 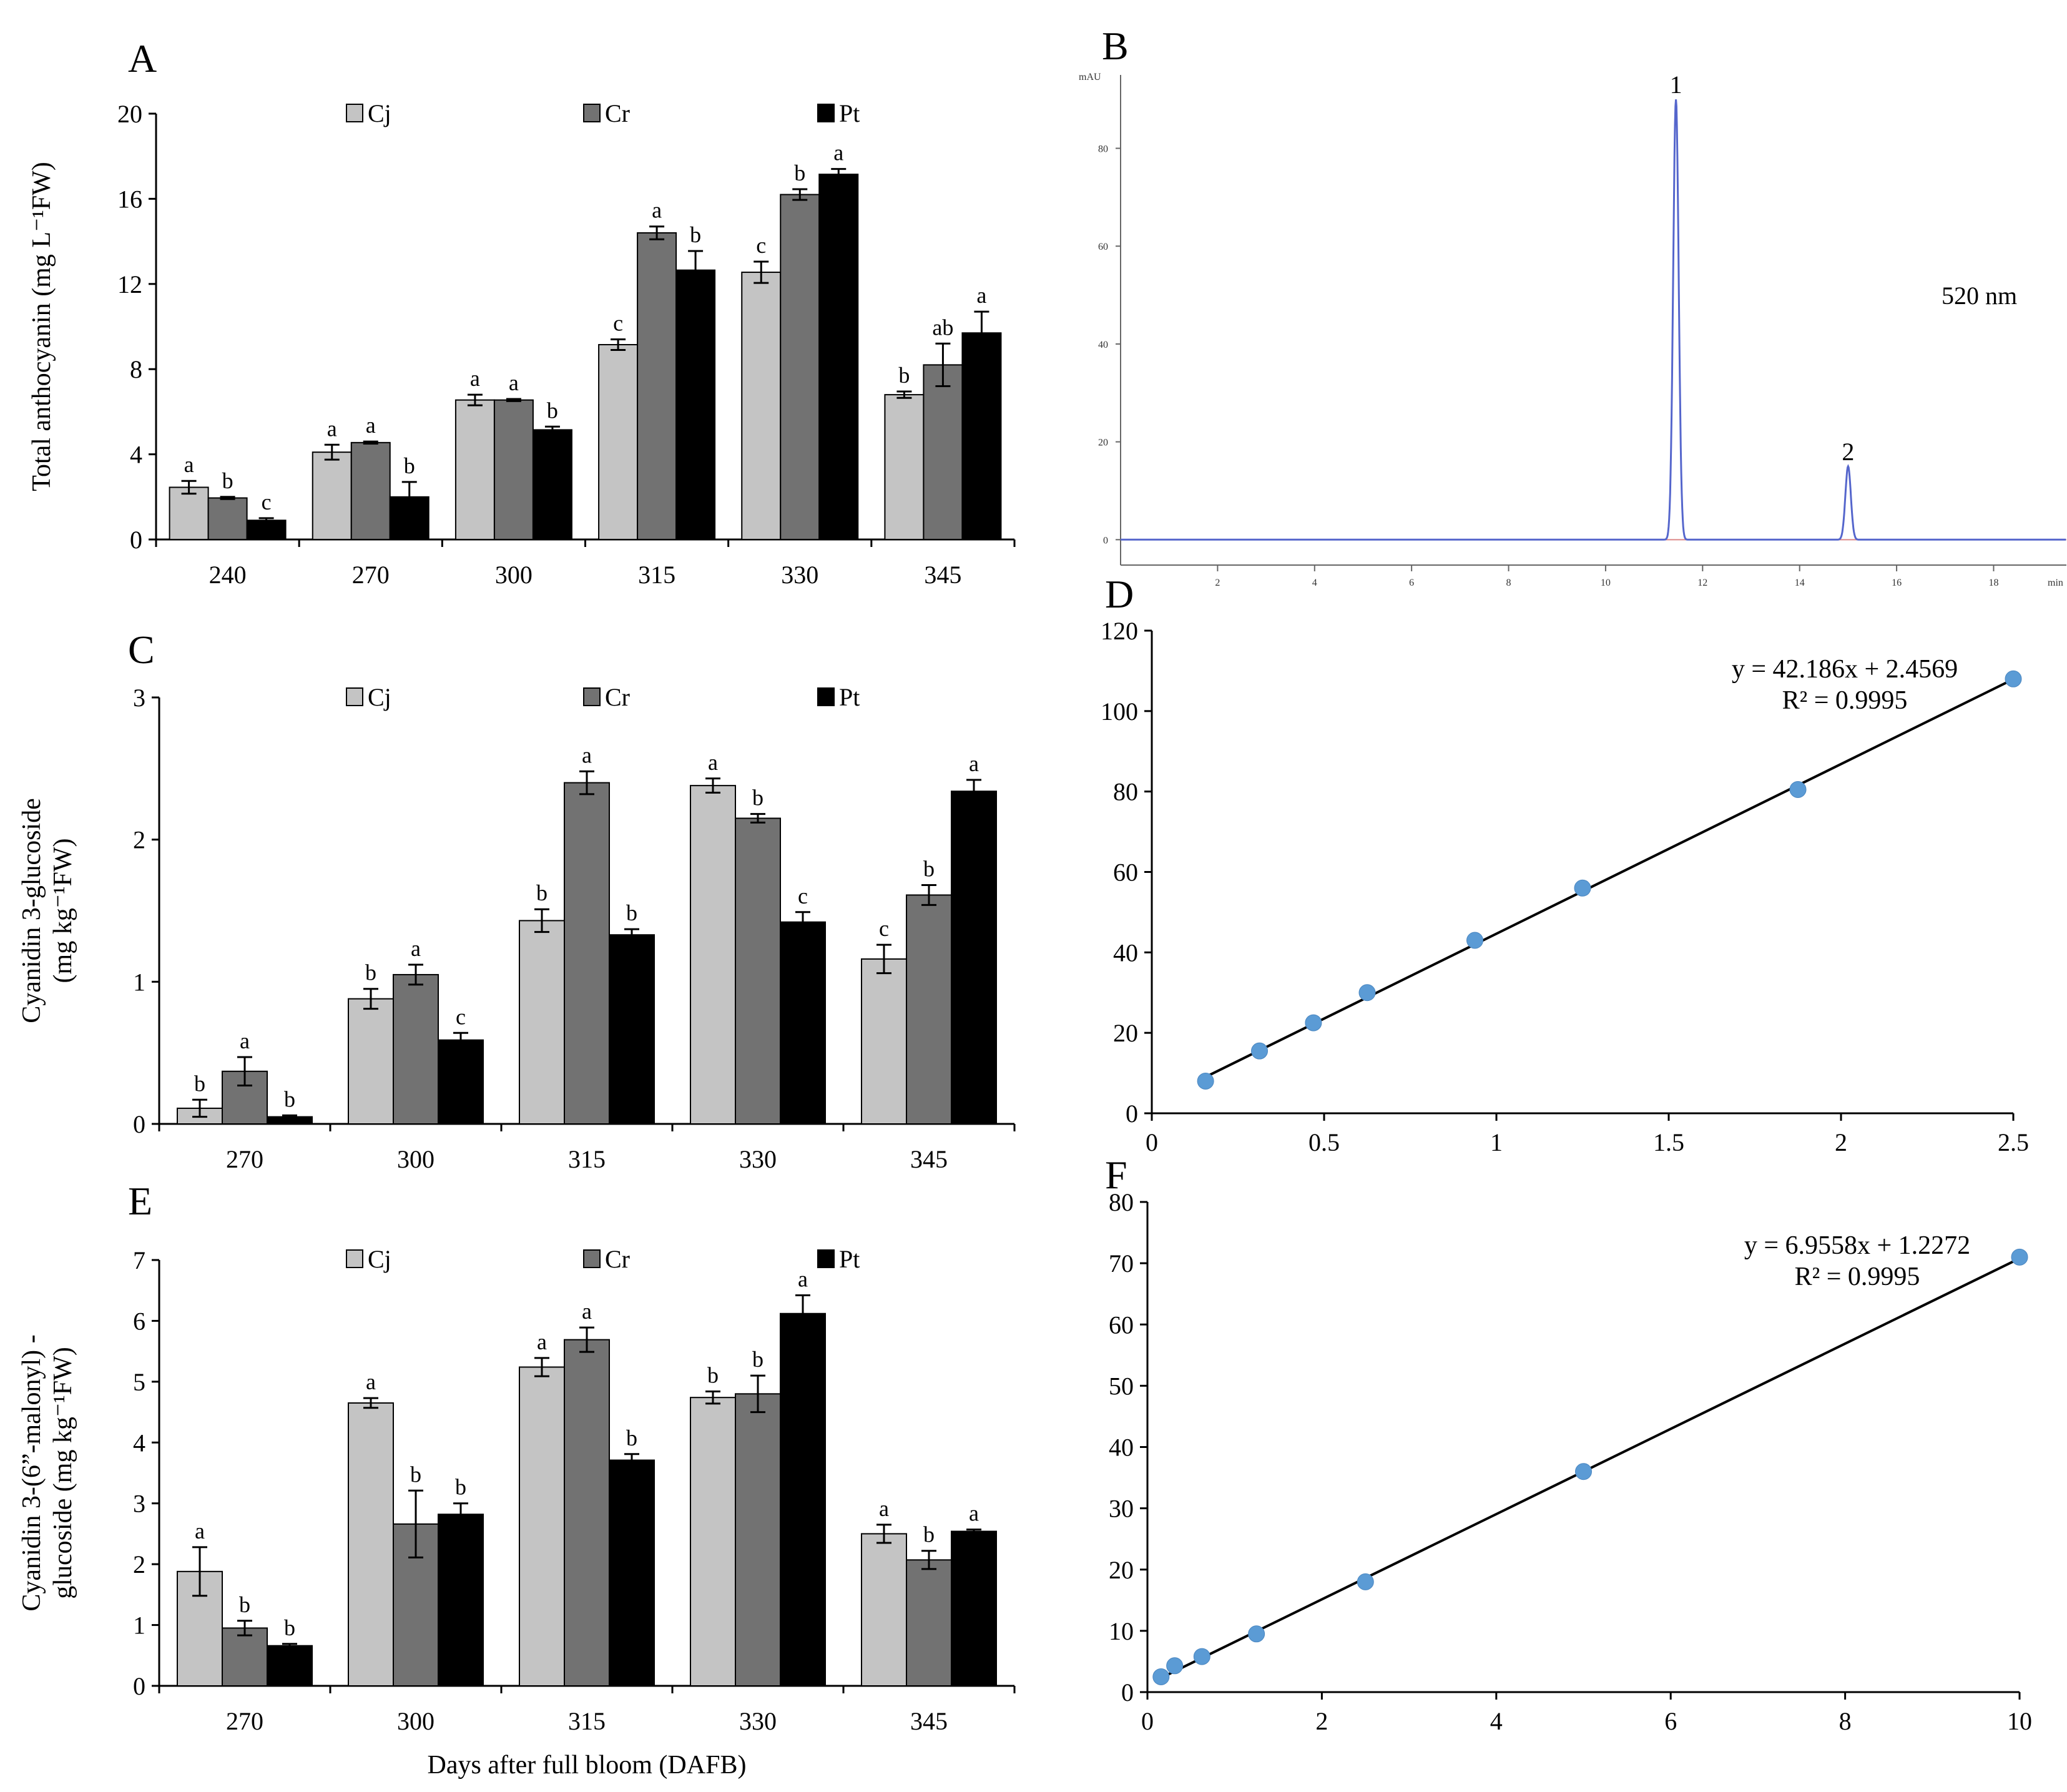 What do you see at coordinates (139, 1321) in the screenshot?
I see `y-tick-label: 6` at bounding box center [139, 1321].